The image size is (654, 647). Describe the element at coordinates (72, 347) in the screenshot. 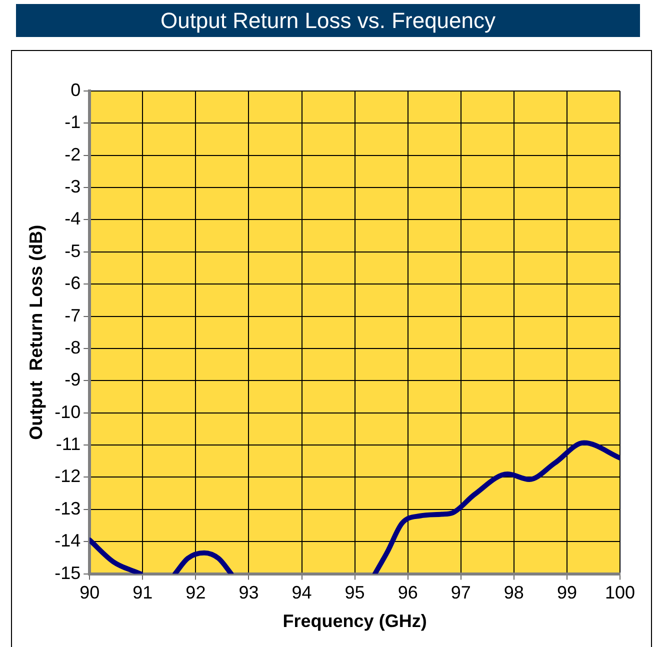

I see `y-tick-label: -8` at that location.